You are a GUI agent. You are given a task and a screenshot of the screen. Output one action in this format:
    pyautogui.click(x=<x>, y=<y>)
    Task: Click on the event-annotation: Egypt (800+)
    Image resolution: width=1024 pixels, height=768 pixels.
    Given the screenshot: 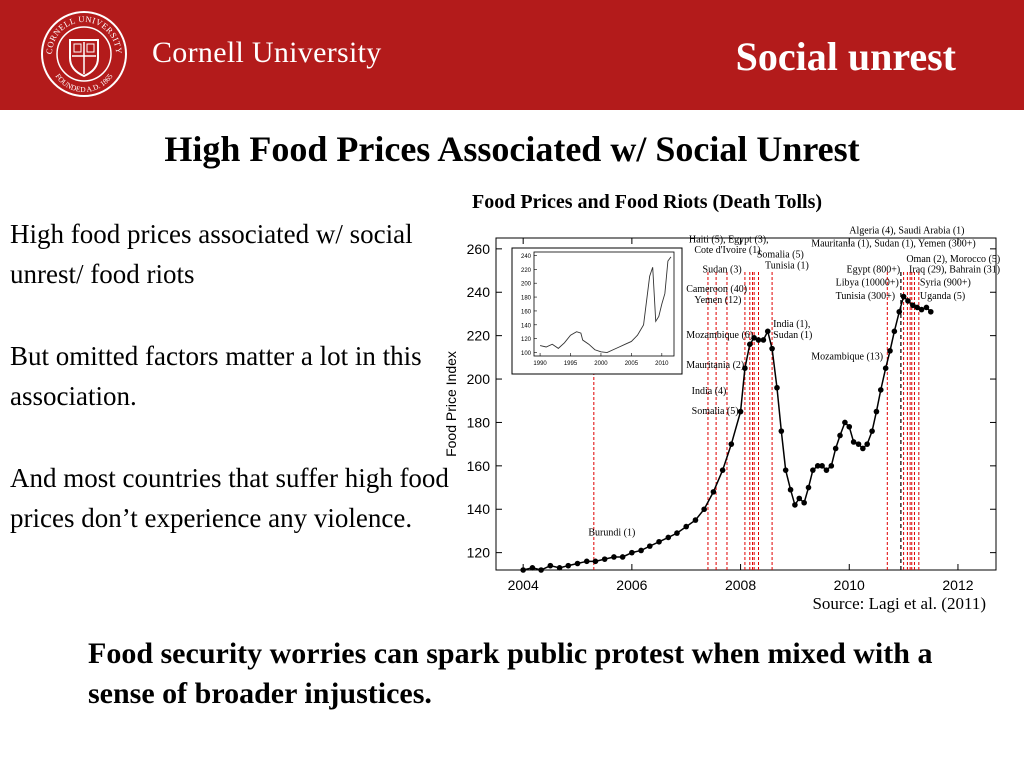 What is the action you would take?
    pyautogui.click(x=874, y=270)
    